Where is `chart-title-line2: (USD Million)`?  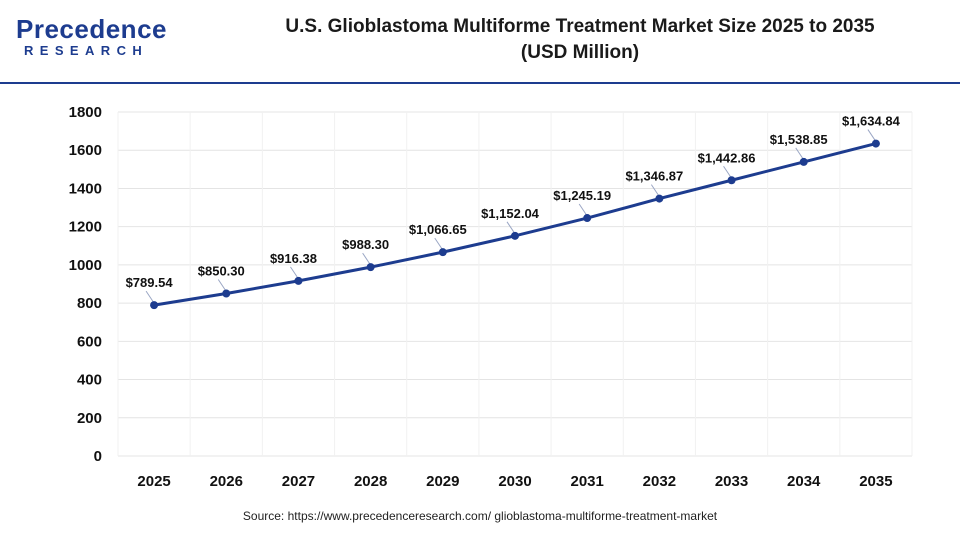 chart-title-line2: (USD Million) is located at coordinates (580, 52).